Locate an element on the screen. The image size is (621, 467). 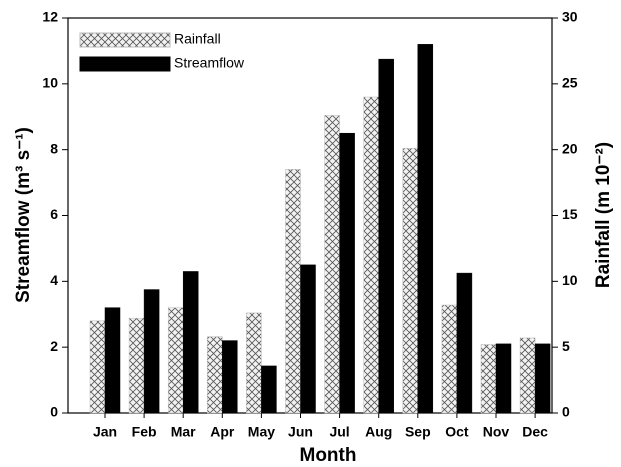
y2-tick-label: 20 is located at coordinates (570, 148).